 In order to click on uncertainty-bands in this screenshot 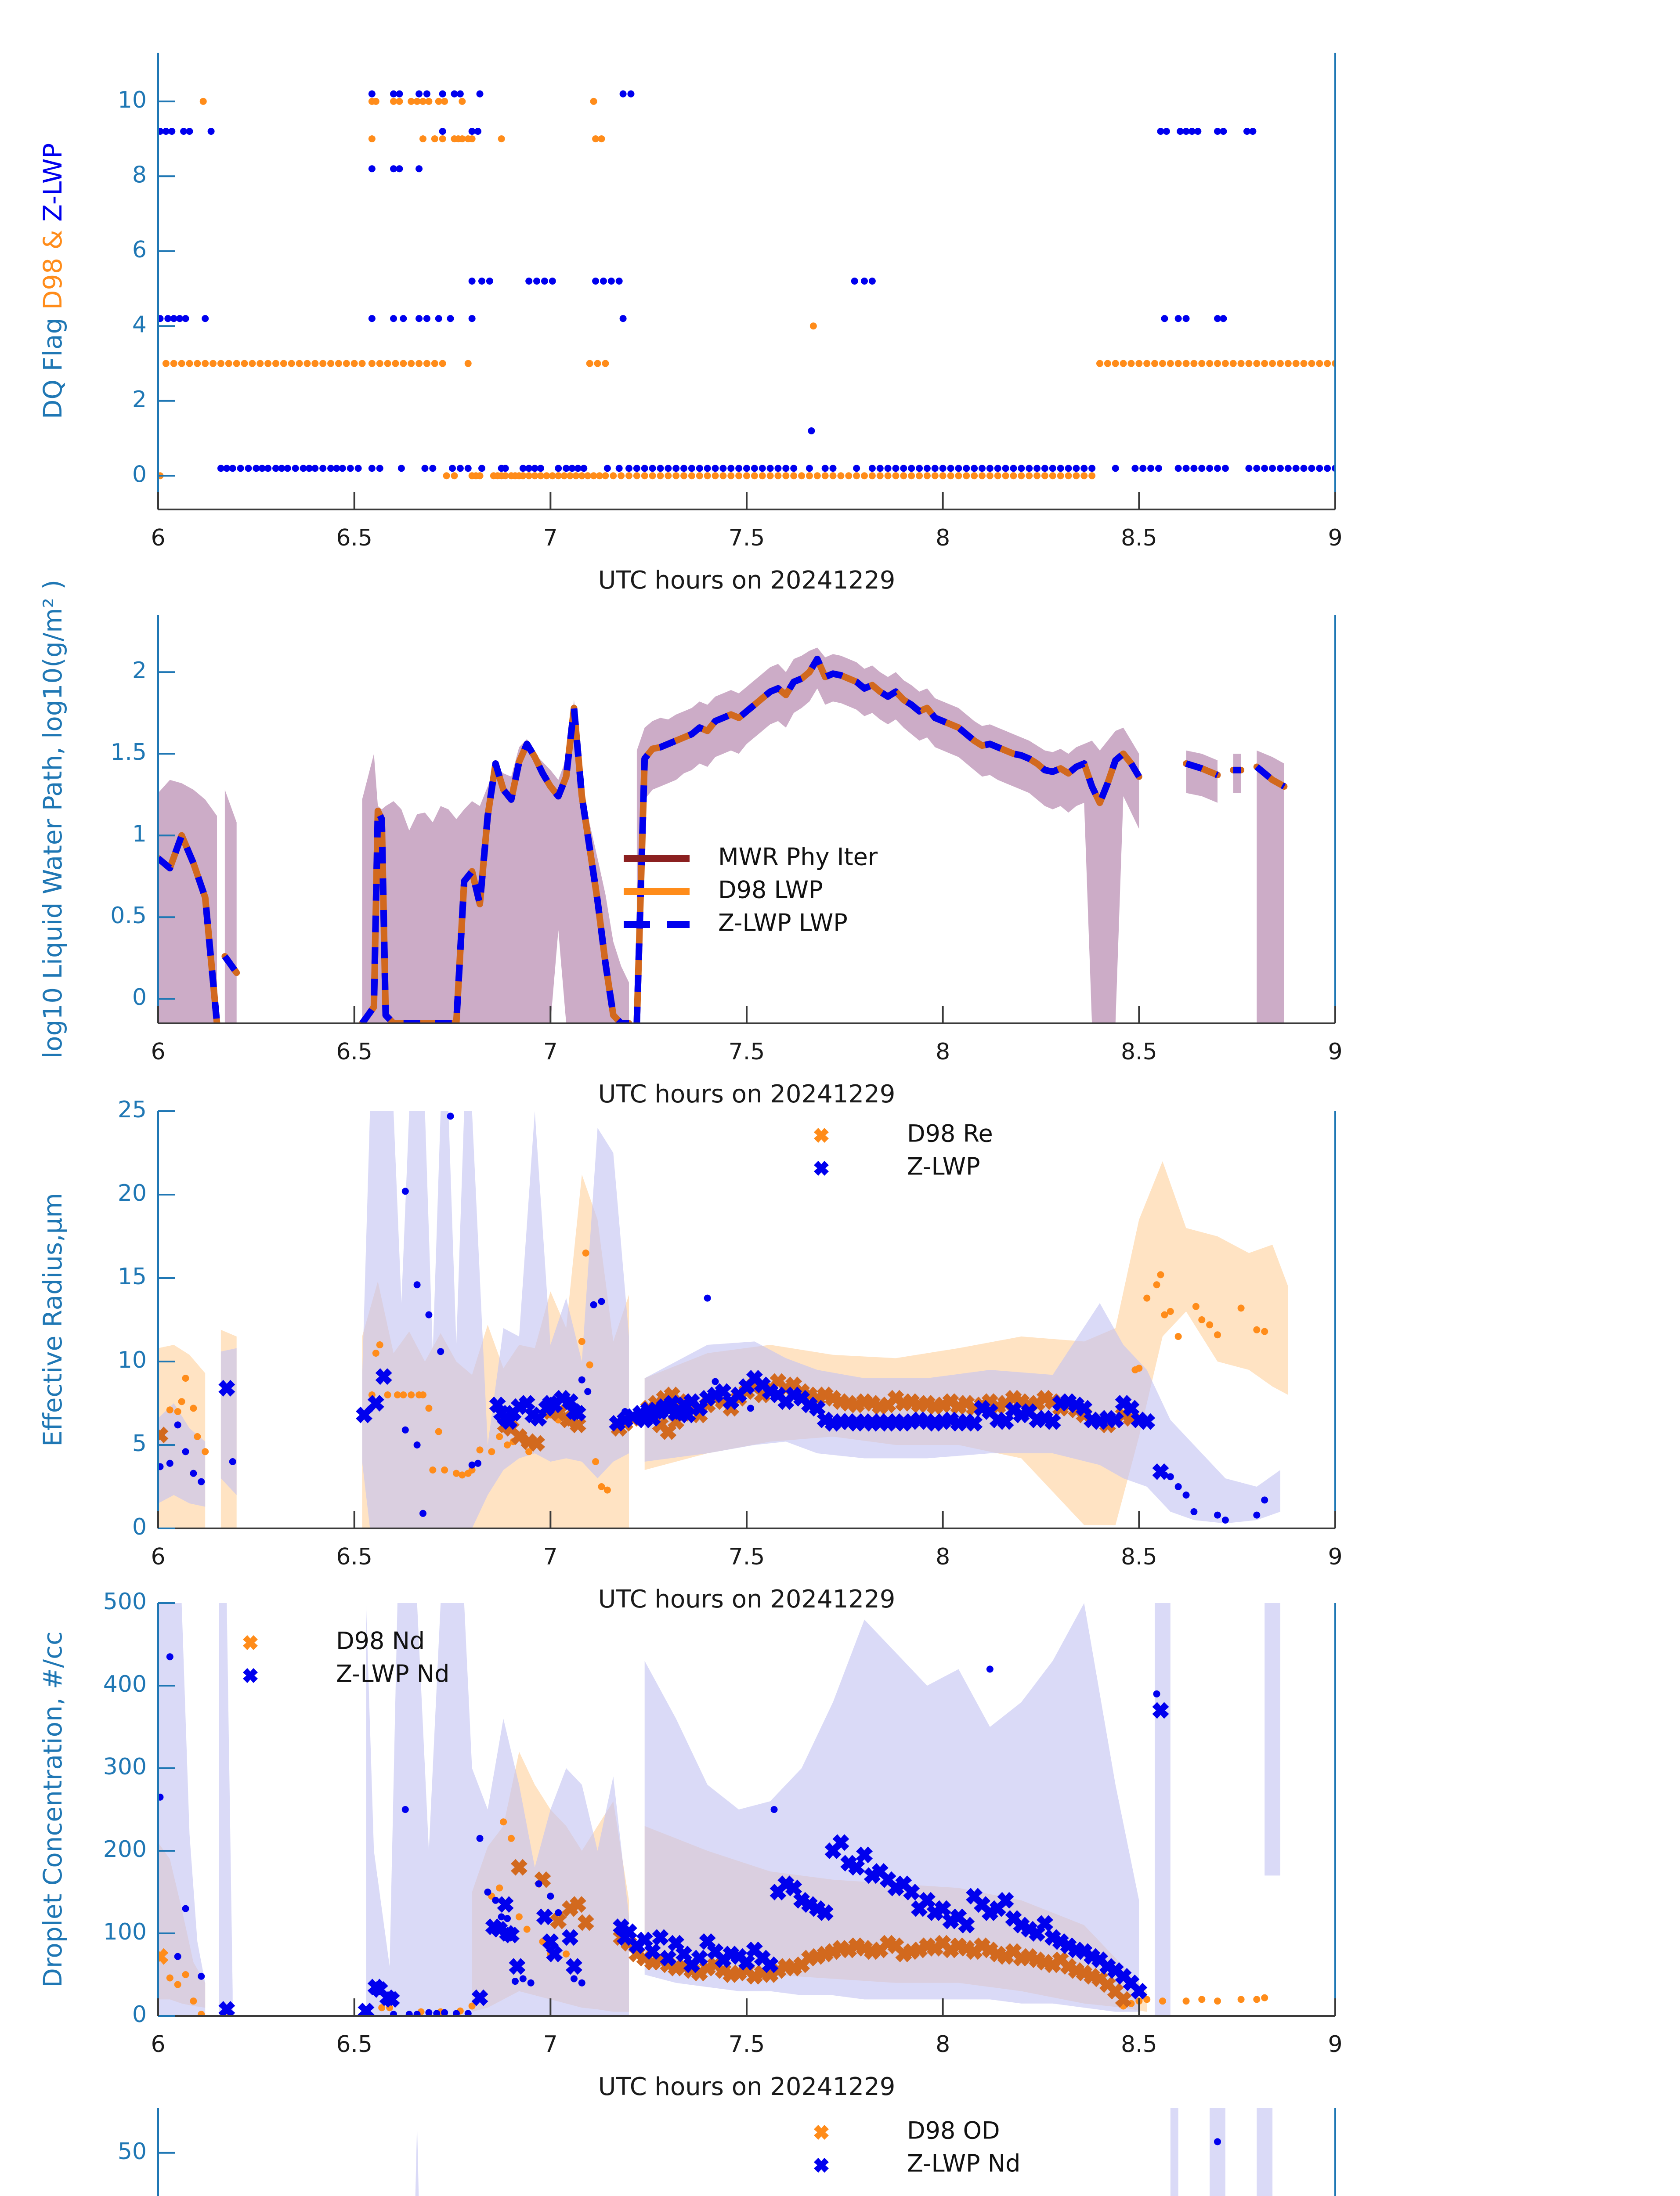, I will do `click(721, 835)`.